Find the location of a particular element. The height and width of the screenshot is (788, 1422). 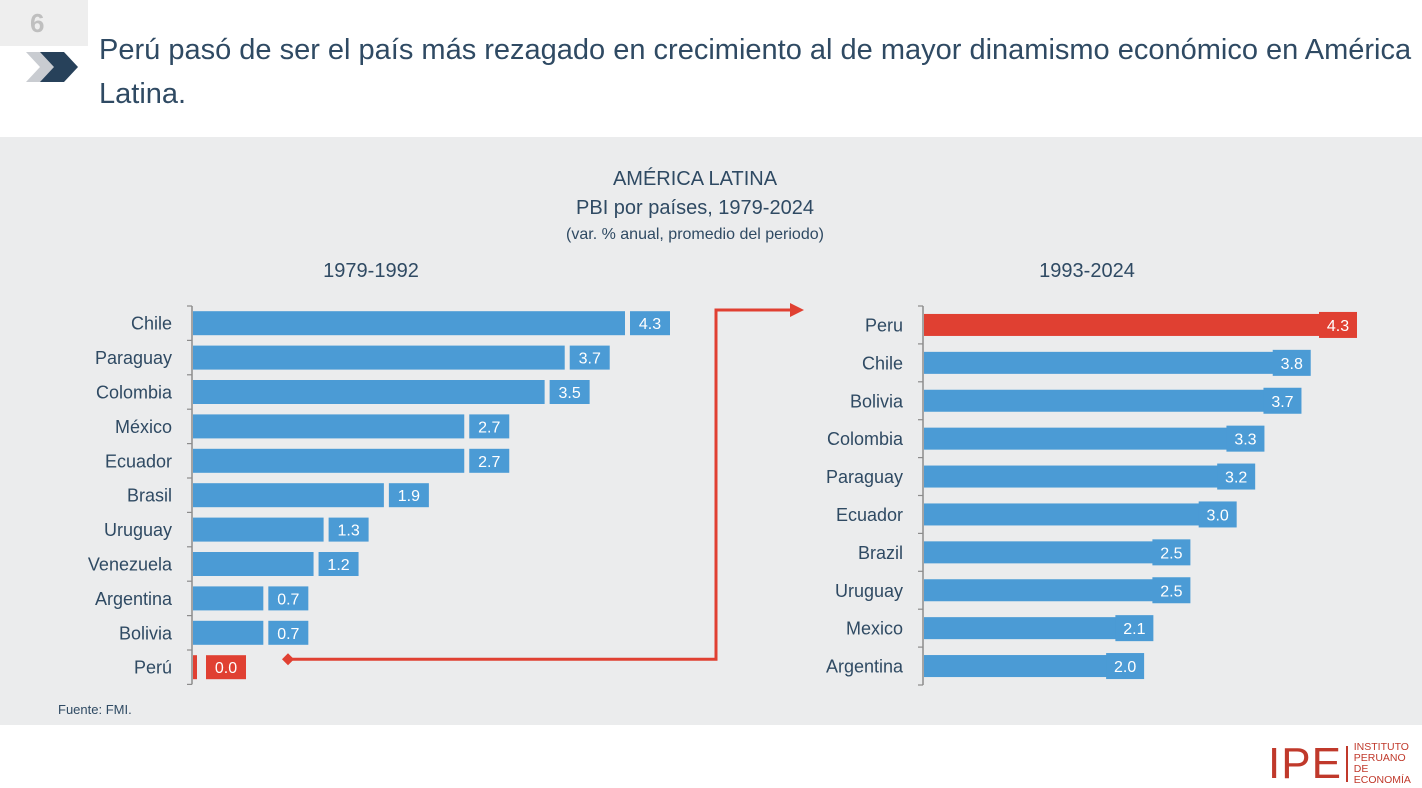

bar-perú is located at coordinates (195, 667).